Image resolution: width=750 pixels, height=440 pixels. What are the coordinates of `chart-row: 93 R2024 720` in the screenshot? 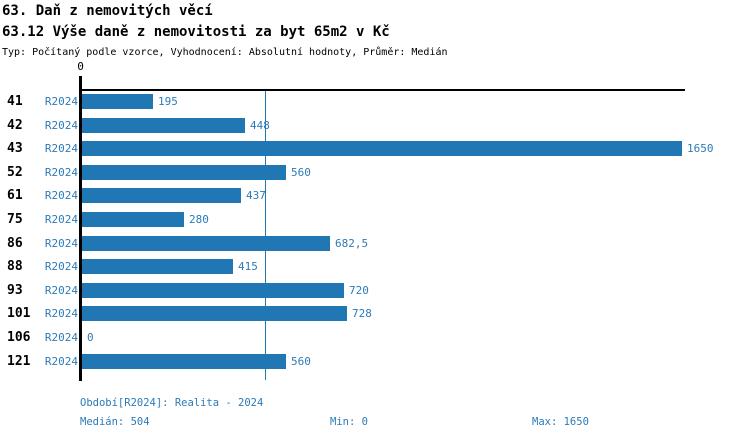 It's located at (375, 290).